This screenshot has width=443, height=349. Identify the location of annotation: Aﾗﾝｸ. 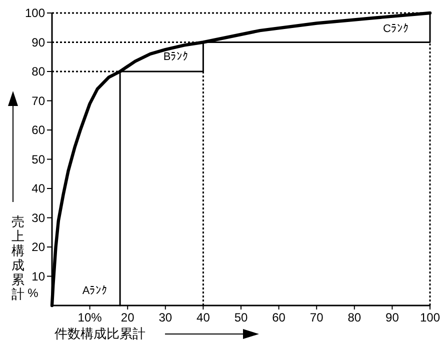
(95, 291).